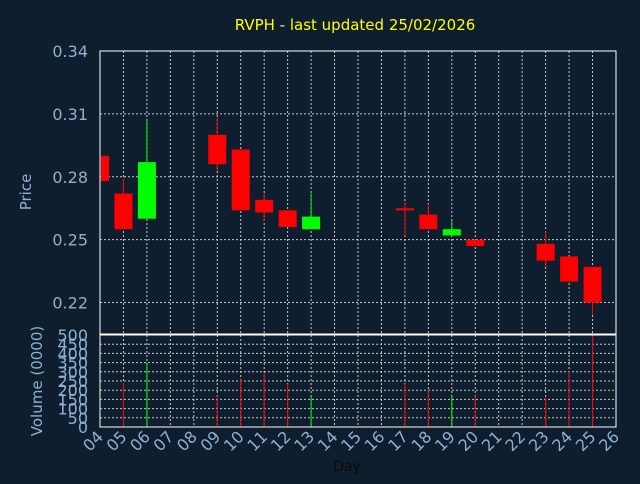 The height and width of the screenshot is (484, 640). What do you see at coordinates (72, 390) in the screenshot?
I see `volume-tick-label: 200` at bounding box center [72, 390].